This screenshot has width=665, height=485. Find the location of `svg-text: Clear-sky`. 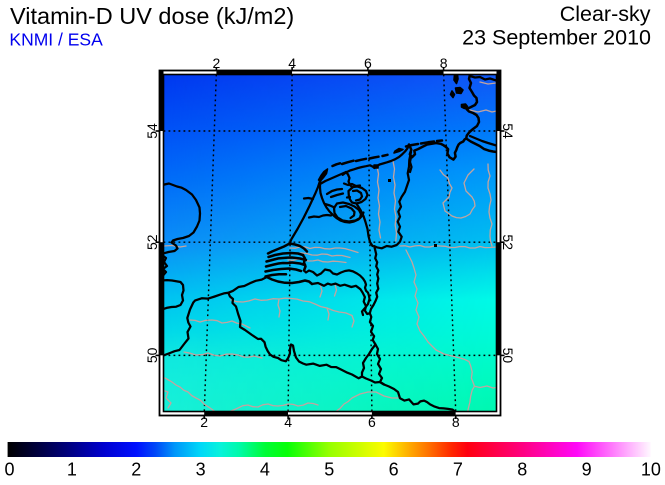

svg-text: Clear-sky is located at coordinates (605, 14).